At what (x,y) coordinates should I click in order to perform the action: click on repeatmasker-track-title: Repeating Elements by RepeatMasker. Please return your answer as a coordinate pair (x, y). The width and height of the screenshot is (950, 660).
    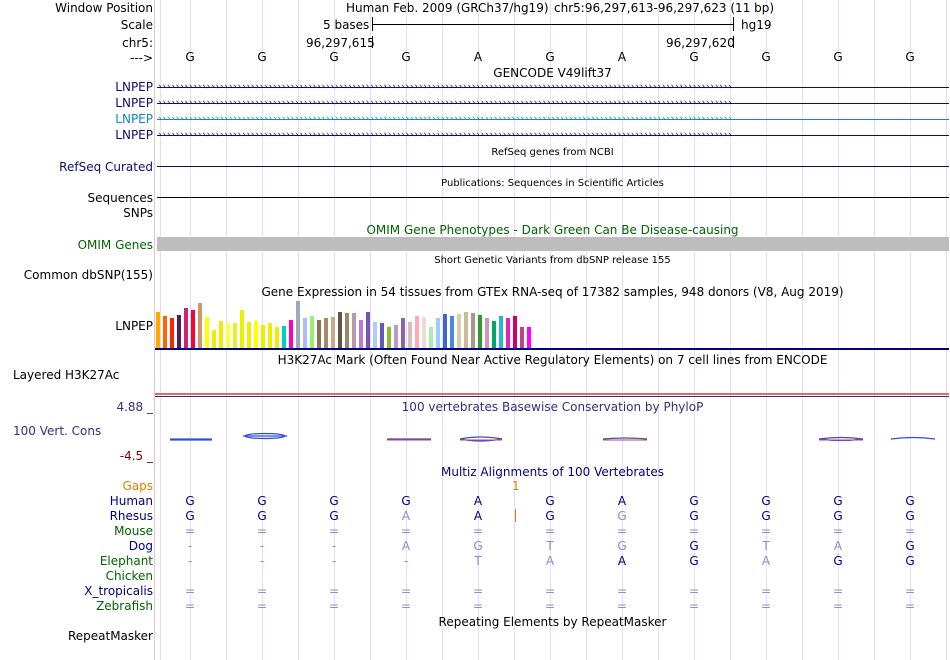
    Looking at the image, I should click on (552, 622).